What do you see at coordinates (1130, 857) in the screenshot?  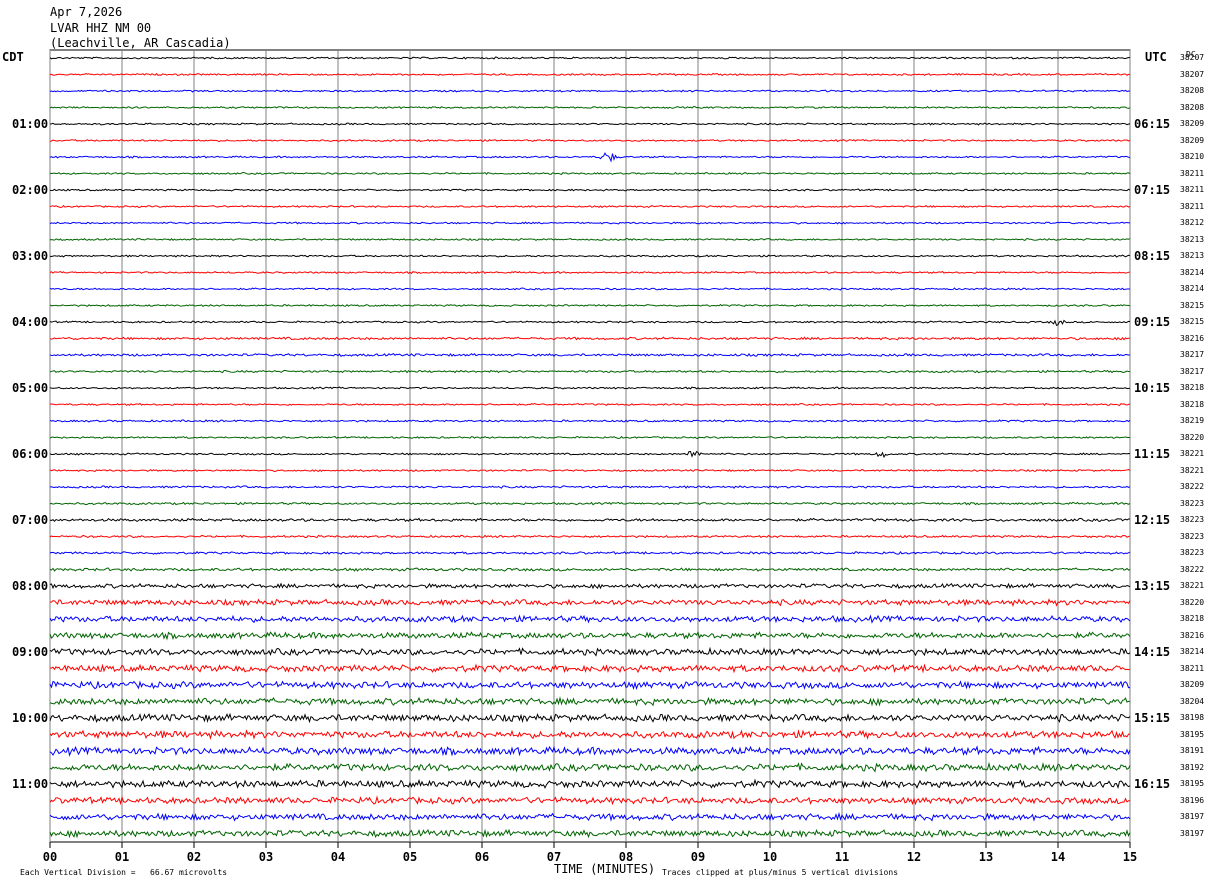 I see `x-tick-label: 15` at bounding box center [1130, 857].